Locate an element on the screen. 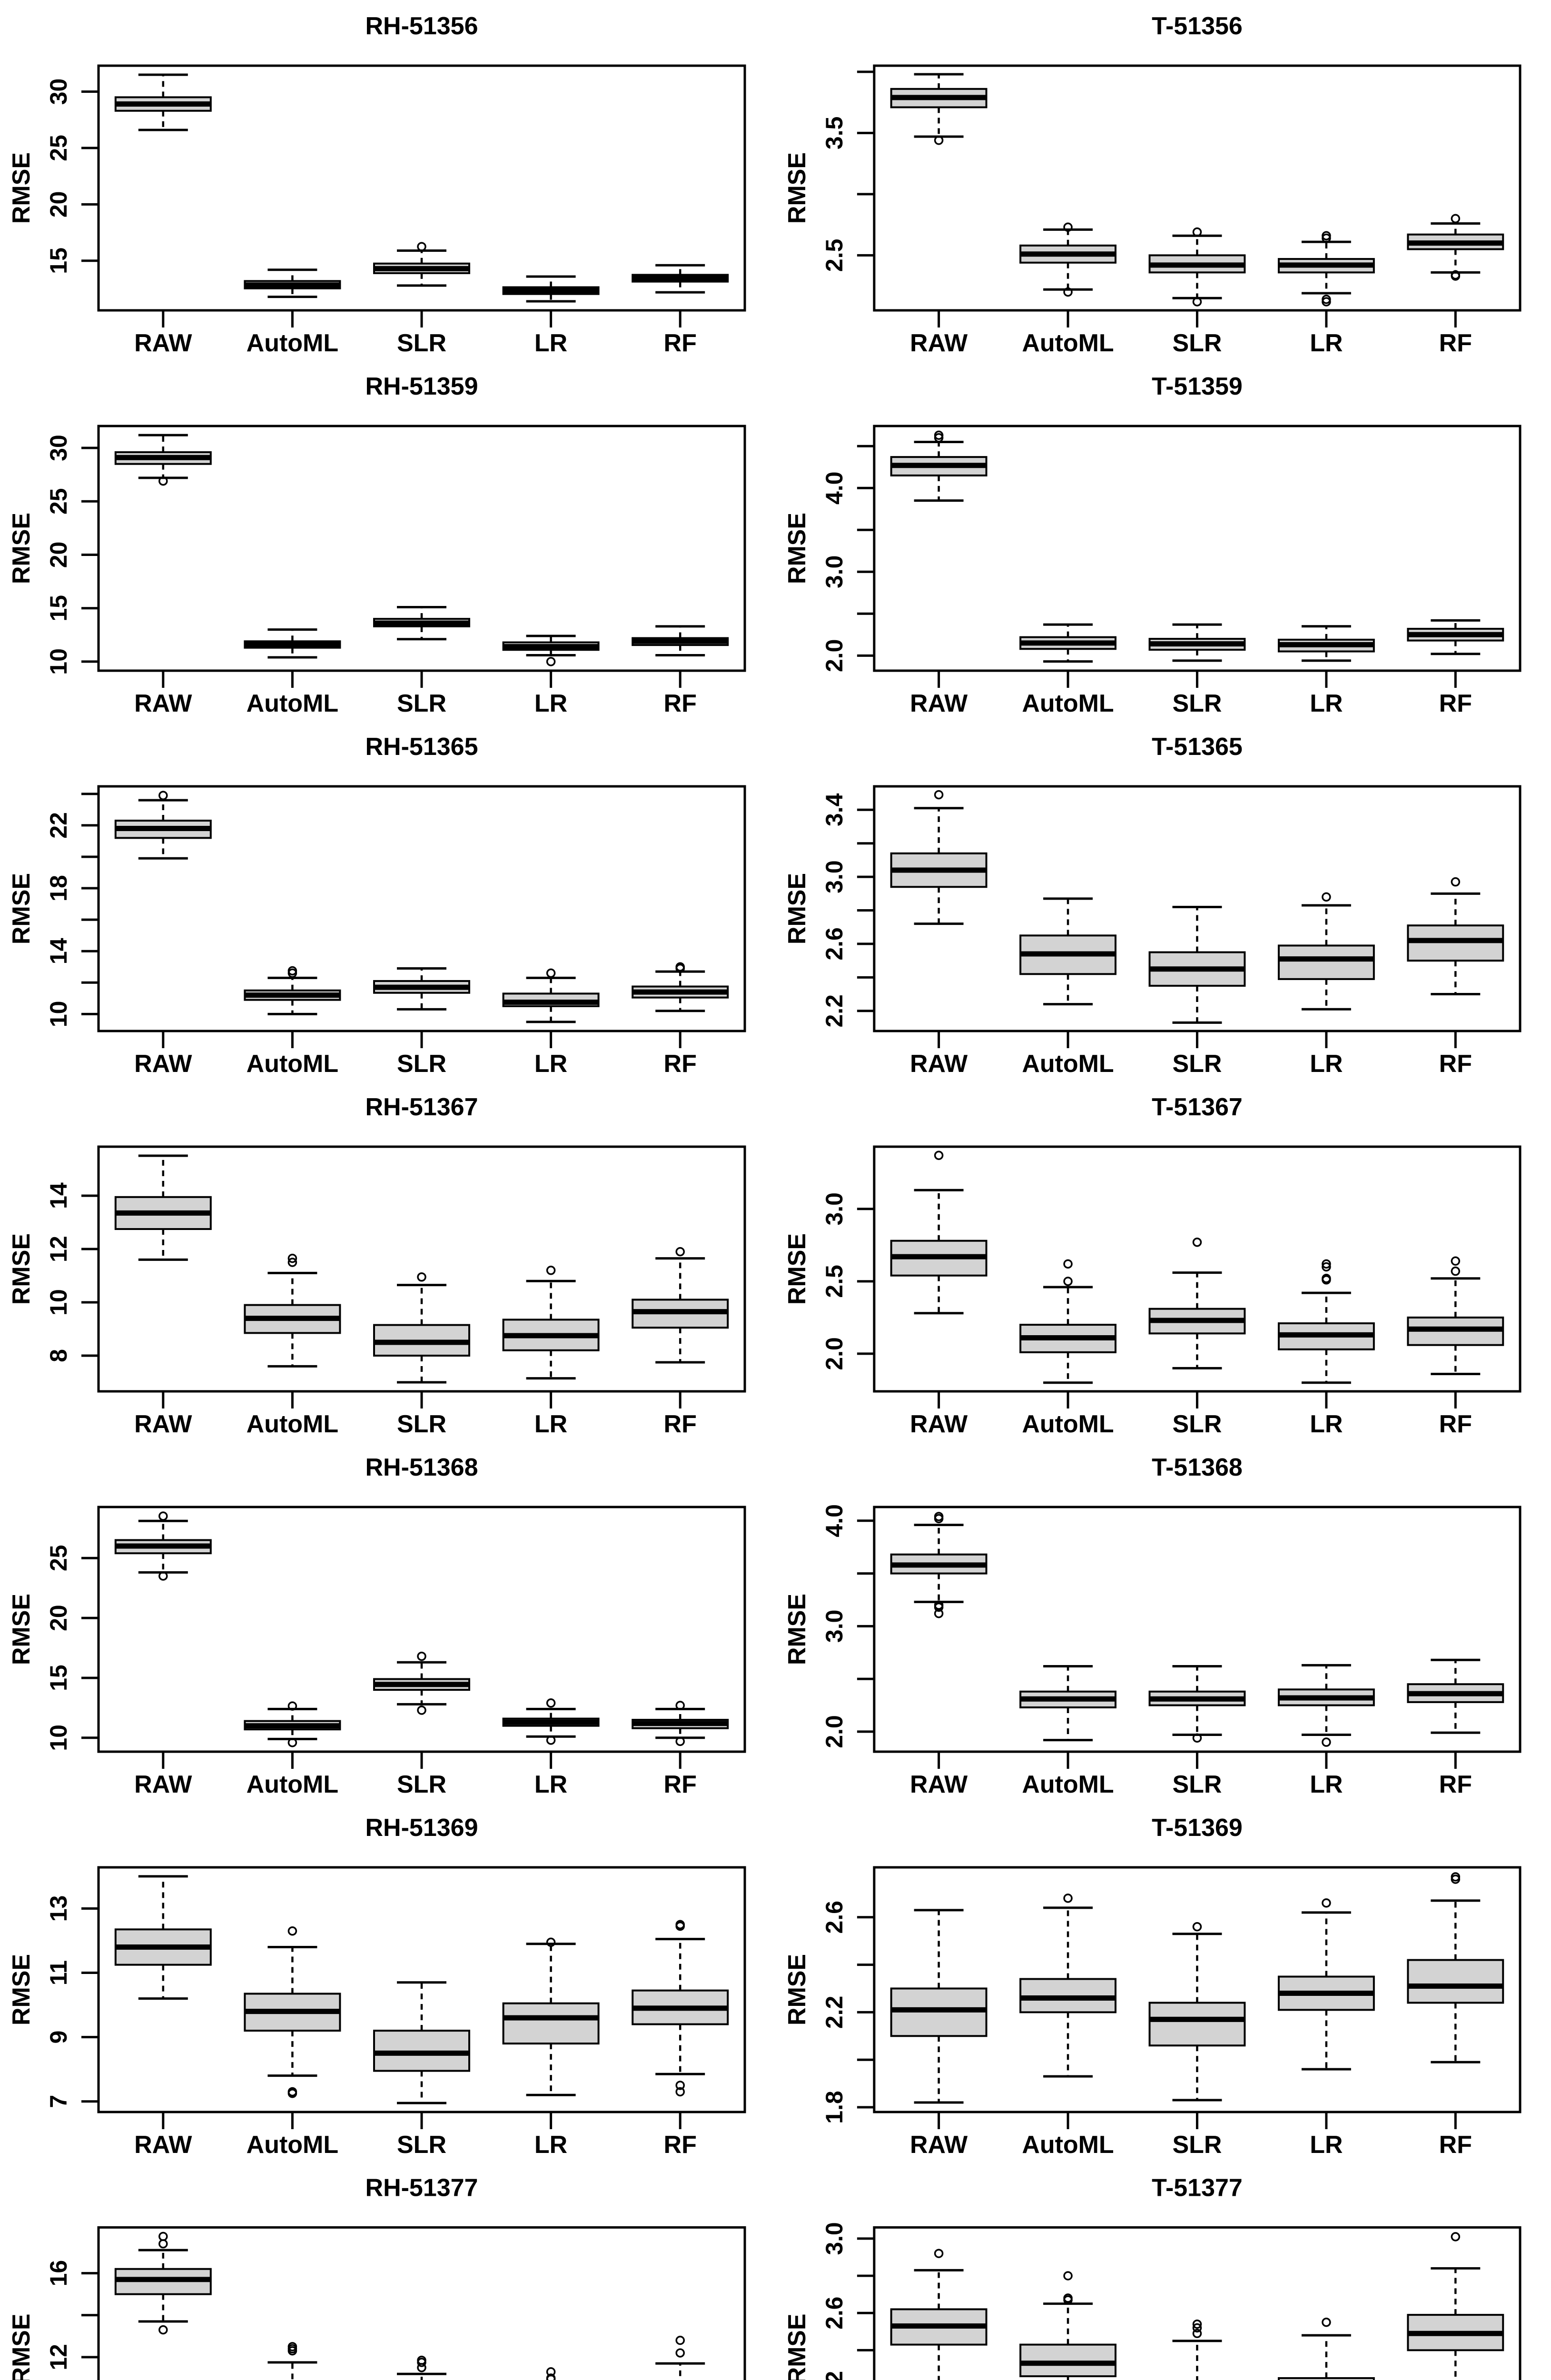 The height and width of the screenshot is (2380, 1551). y-axis-tick-label: 4.0 is located at coordinates (834, 488).